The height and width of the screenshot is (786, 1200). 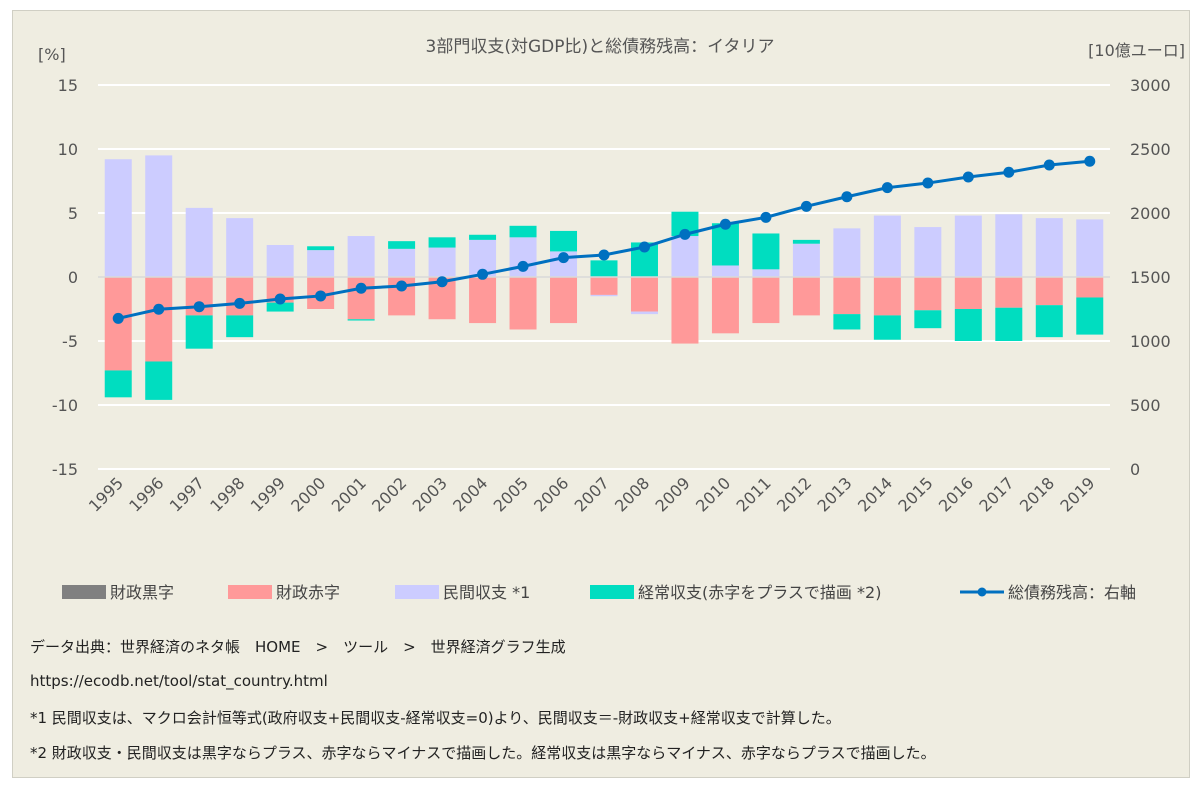 I want to click on x-tick-label: 2002, so click(x=389, y=494).